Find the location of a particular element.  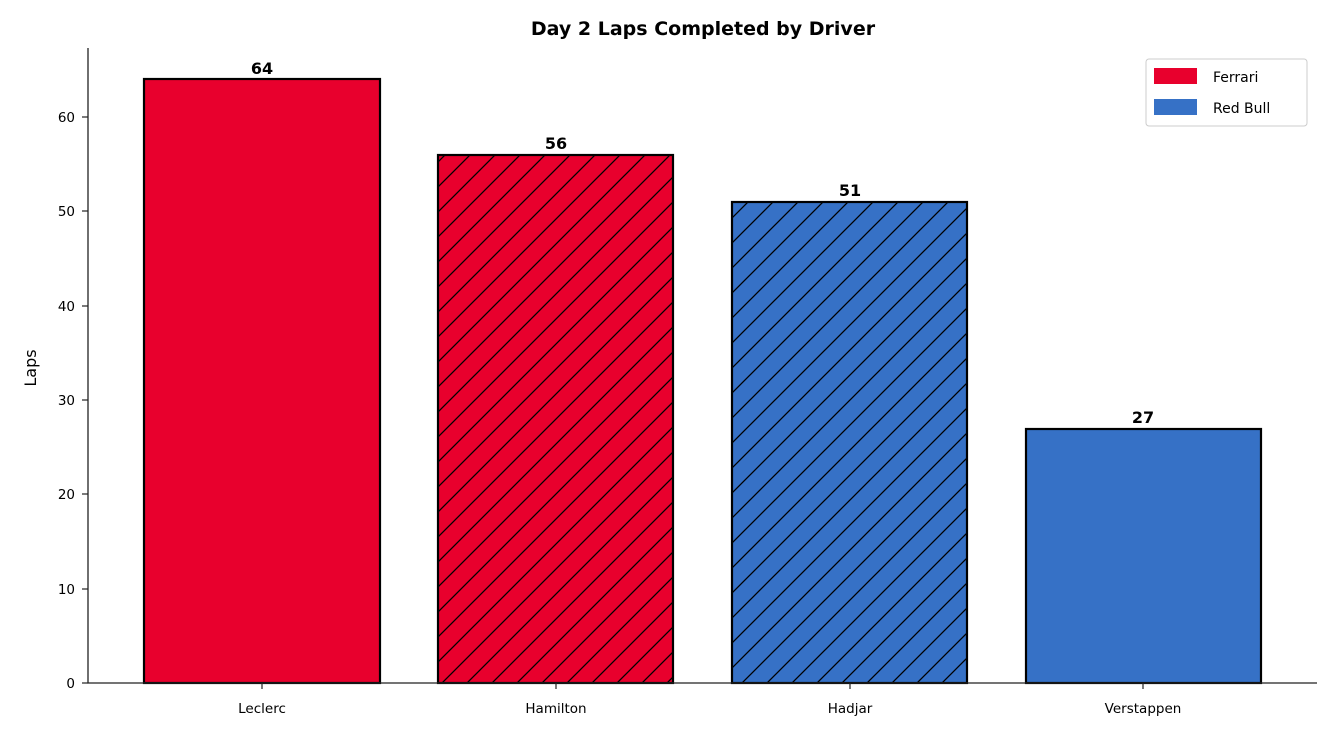

y-tick-label: 30 is located at coordinates (66, 401).